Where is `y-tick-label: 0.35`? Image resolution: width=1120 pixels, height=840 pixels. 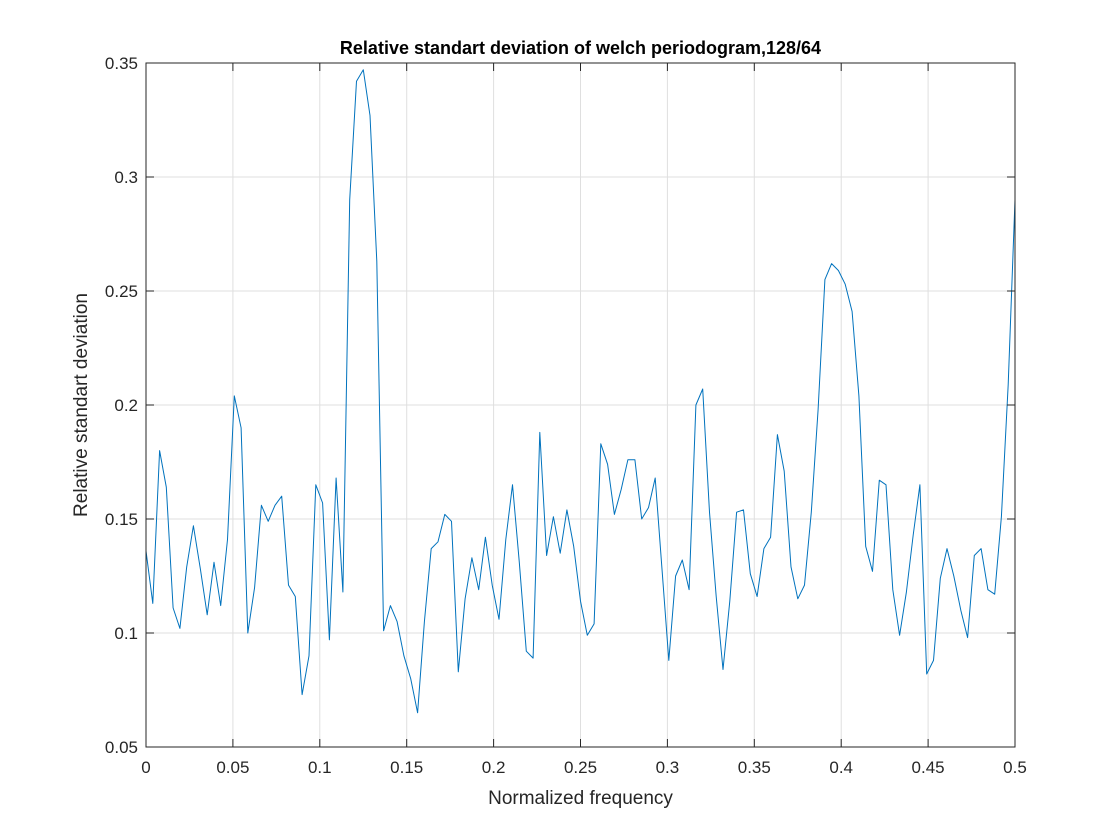 y-tick-label: 0.35 is located at coordinates (121, 63).